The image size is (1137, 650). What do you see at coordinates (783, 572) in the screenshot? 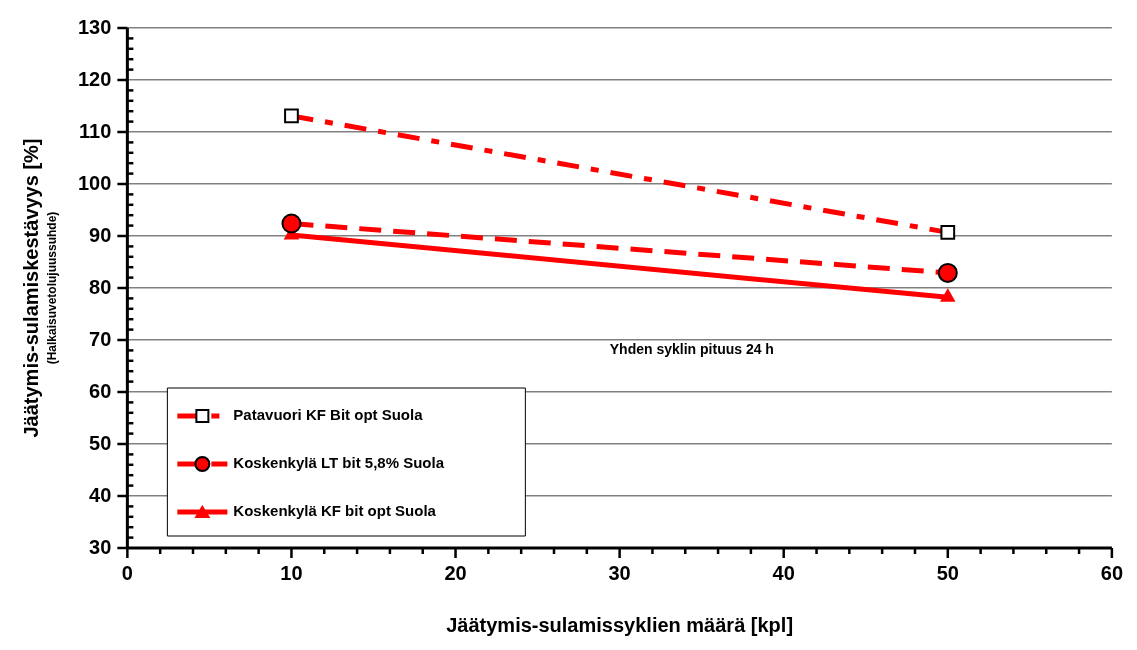
I see `x-tick-label: 40` at bounding box center [783, 572].